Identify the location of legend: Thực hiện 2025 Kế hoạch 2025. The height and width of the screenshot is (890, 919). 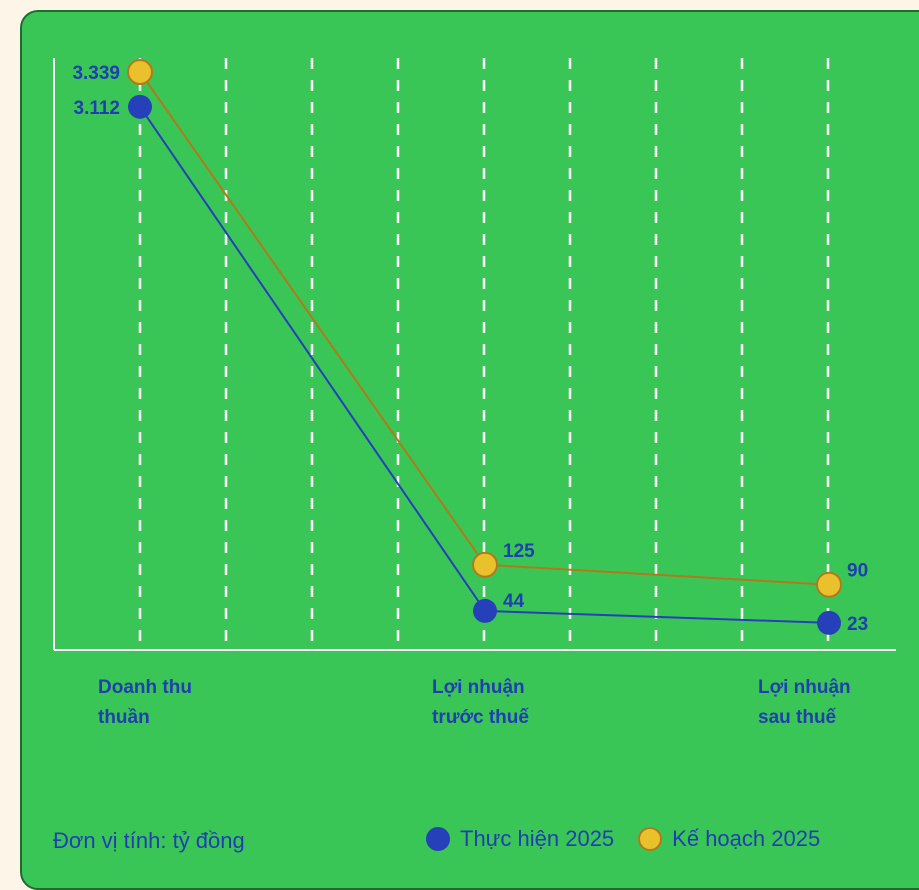
(623, 839).